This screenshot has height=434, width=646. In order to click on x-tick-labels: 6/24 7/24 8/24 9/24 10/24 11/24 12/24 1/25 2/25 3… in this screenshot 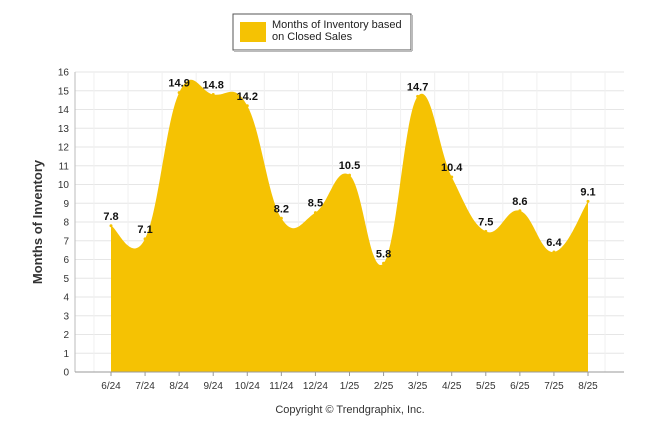, I will do `click(349, 386)`.